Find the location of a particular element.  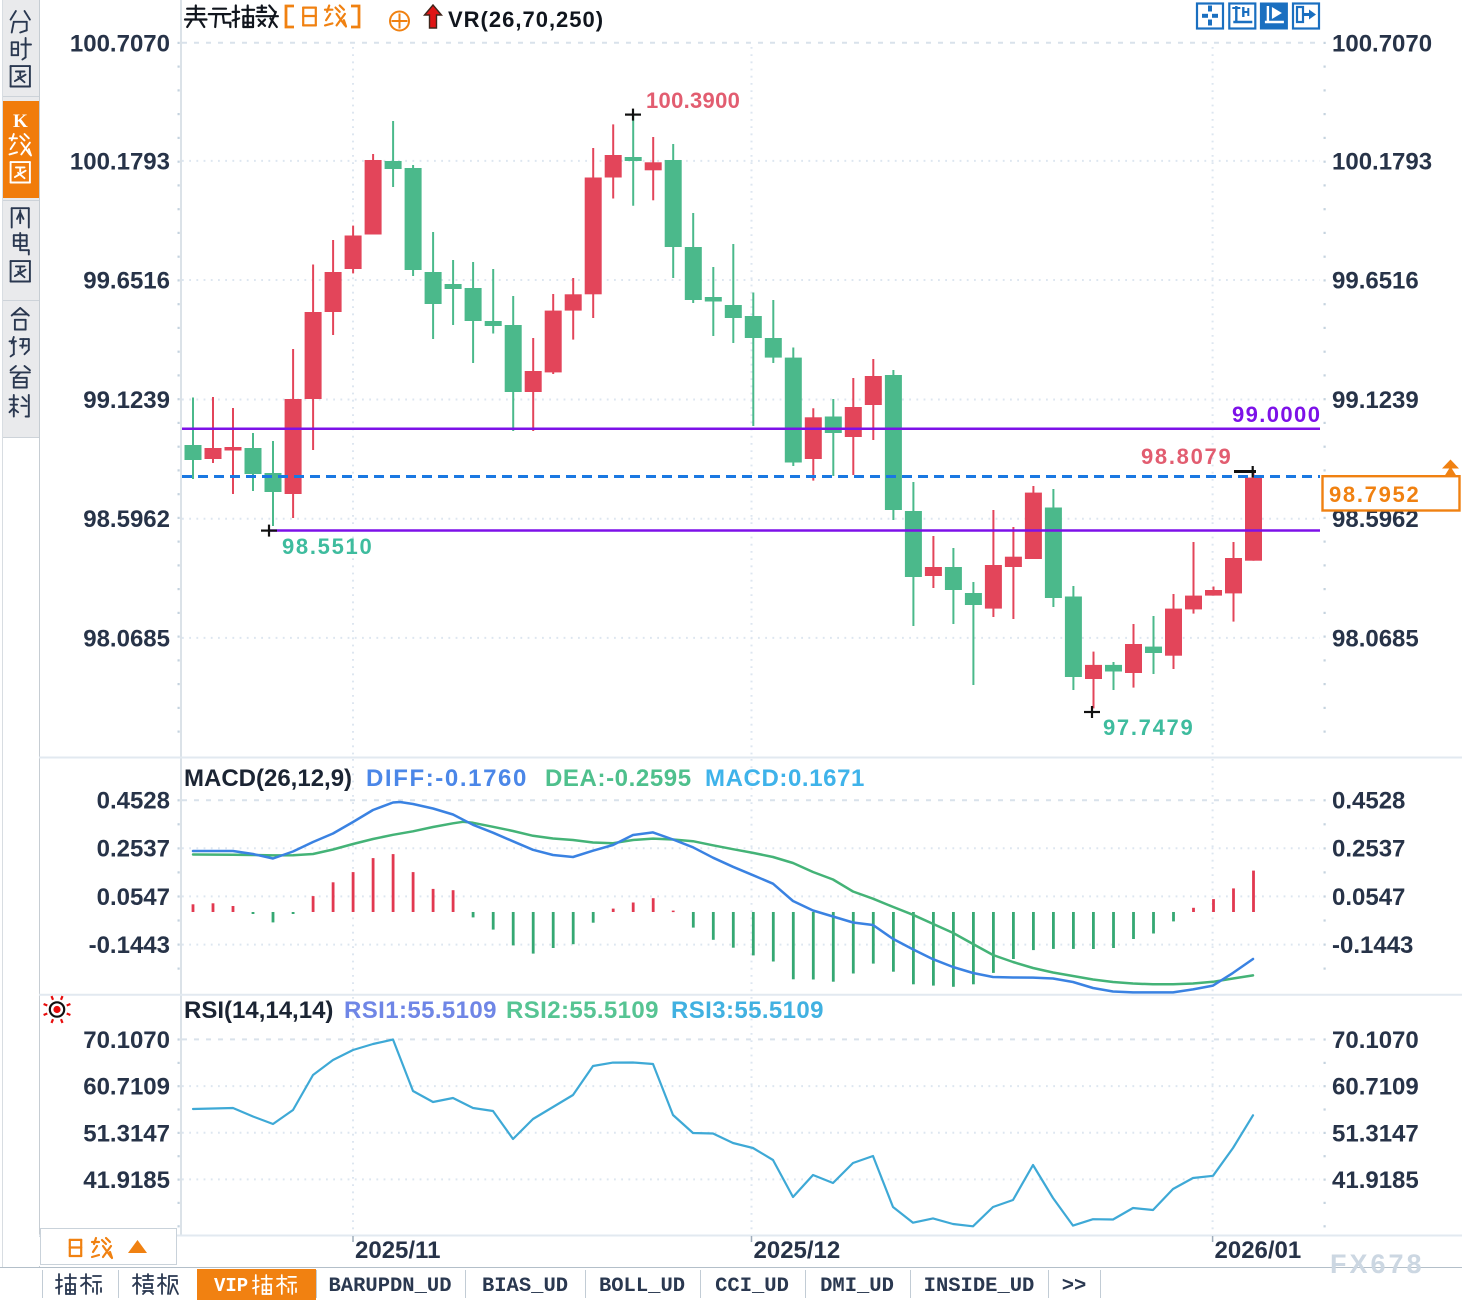

svg-text: VR(26,70,250) is located at coordinates (526, 19).